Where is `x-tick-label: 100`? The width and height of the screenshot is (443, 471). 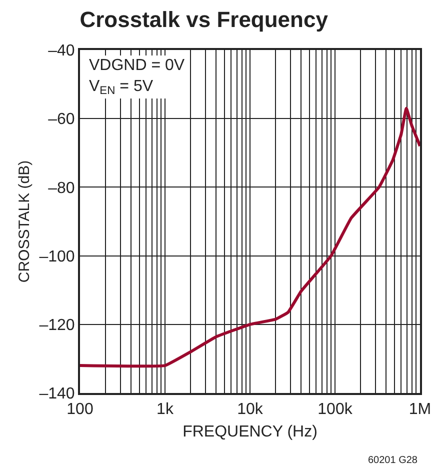 x-tick-label: 100 is located at coordinates (80, 409).